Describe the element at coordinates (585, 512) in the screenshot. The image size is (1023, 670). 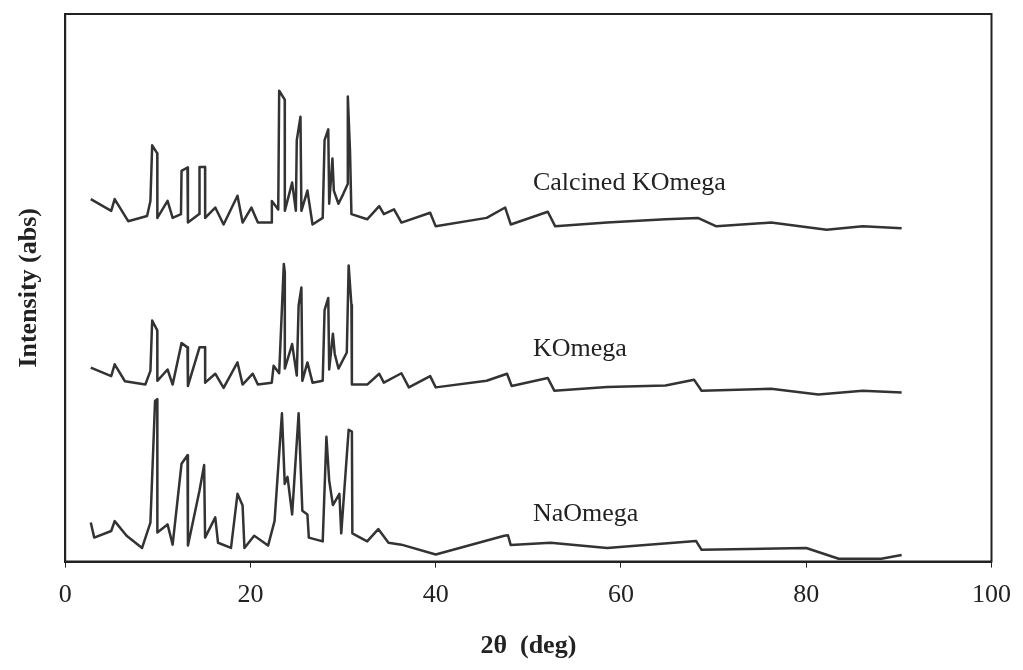
I see `series-label: NaOmega` at that location.